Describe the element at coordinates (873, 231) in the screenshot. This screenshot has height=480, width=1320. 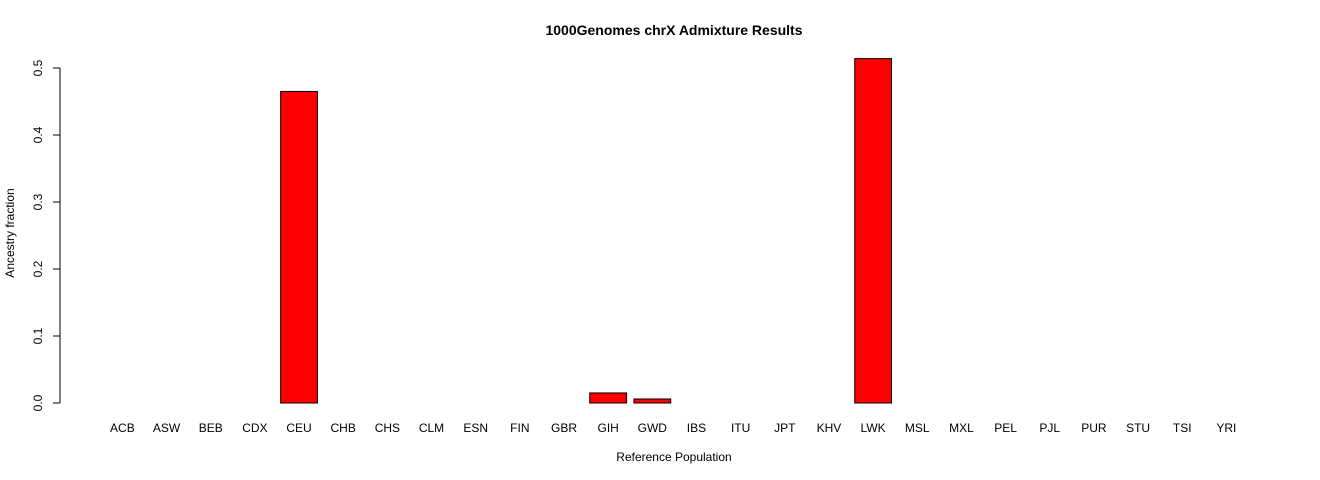
I see `bar-lwk` at that location.